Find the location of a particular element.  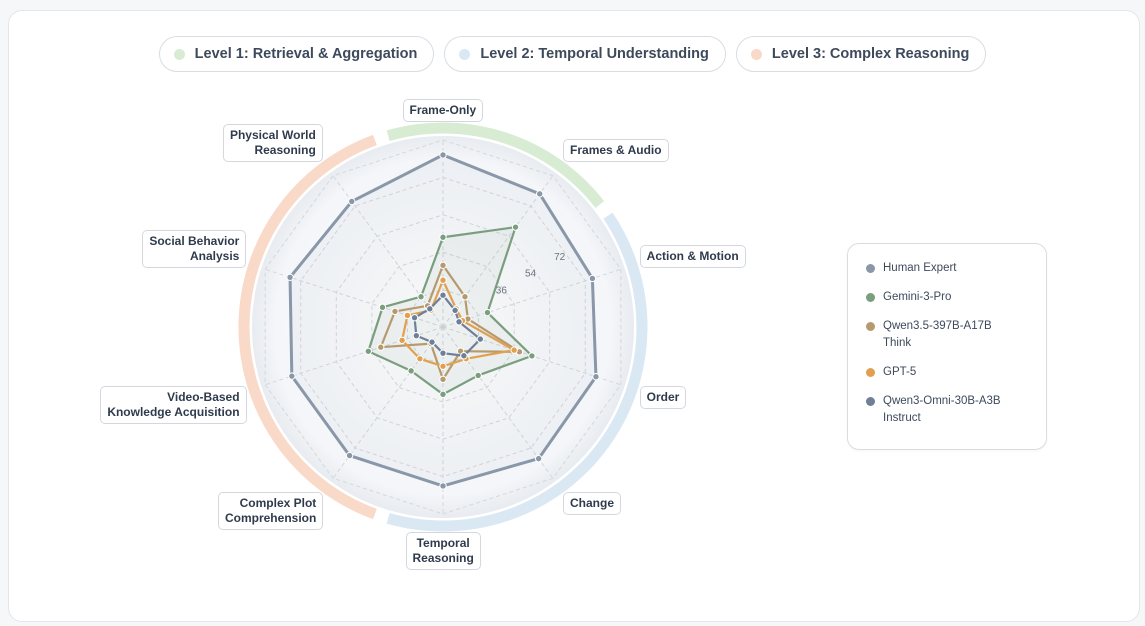

legend-item-qwen3-omni: Qwen3-Omni-30B-A3B Instruct is located at coordinates (950, 410).